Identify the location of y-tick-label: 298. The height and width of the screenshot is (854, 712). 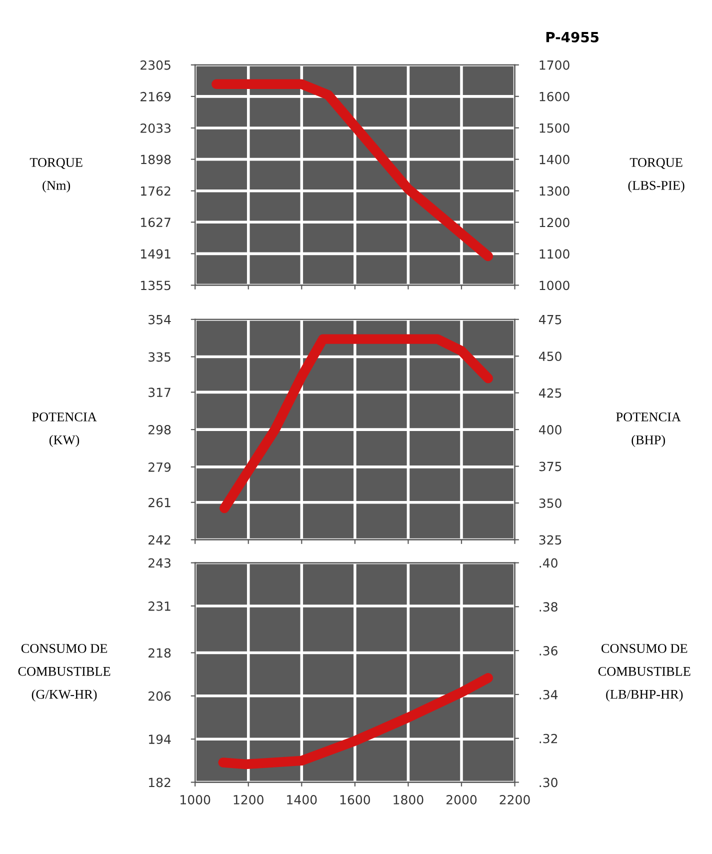
(159, 429).